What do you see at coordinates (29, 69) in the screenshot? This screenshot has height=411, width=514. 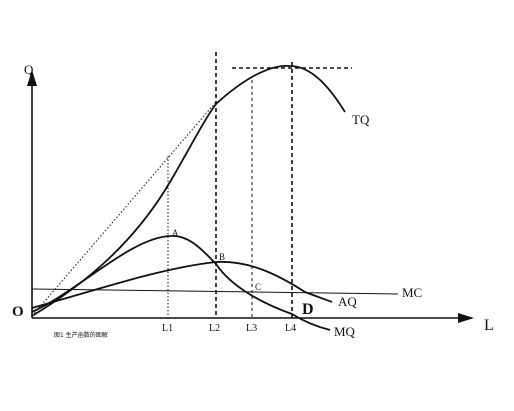 I see `y-axis-label: Q` at bounding box center [29, 69].